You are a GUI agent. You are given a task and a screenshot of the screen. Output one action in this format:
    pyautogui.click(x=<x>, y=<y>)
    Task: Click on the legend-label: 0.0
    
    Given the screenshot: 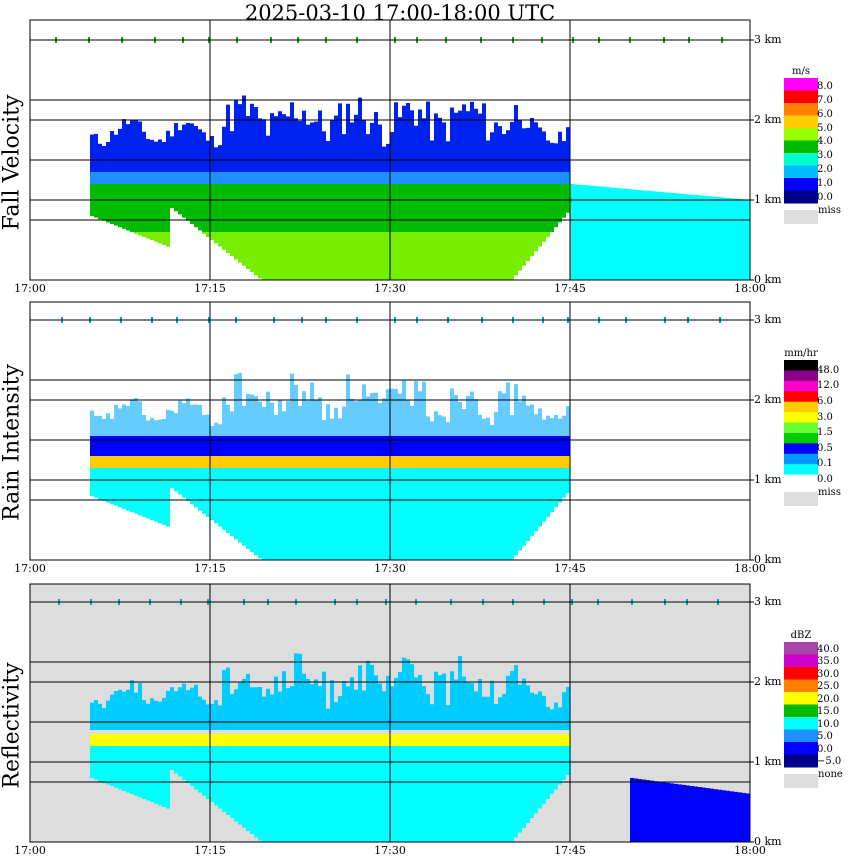 What is the action you would take?
    pyautogui.click(x=825, y=479)
    